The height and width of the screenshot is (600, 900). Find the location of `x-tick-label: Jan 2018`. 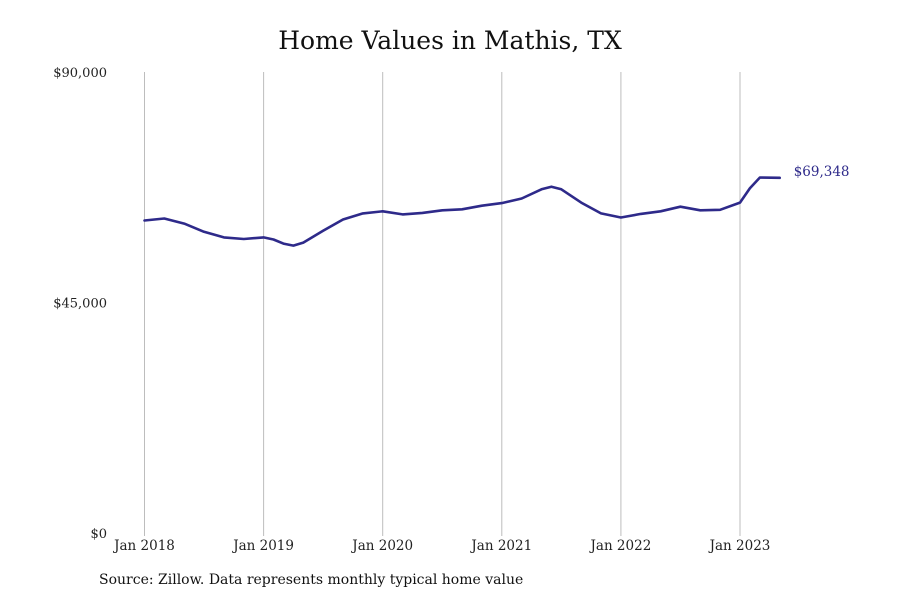

x-tick-label: Jan 2018 is located at coordinates (143, 546).